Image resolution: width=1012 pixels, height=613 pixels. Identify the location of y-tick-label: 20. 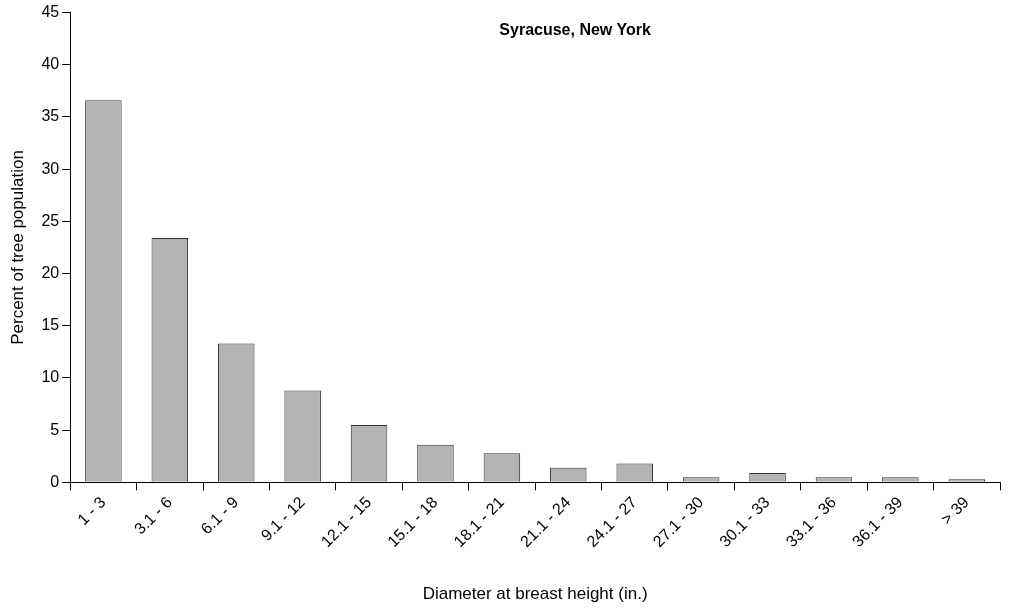
(50, 272).